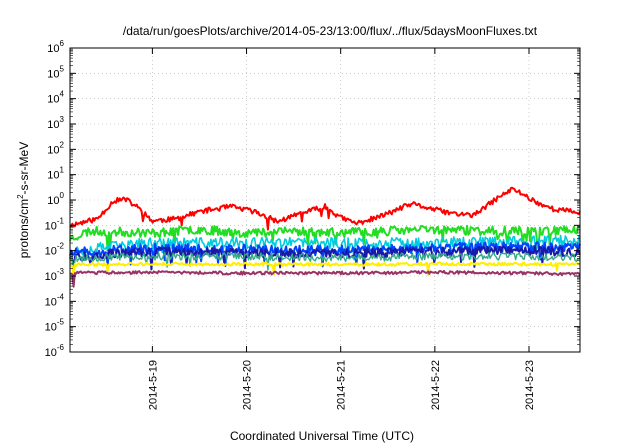 This screenshot has height=448, width=640. I want to click on y-tick-label: 10⁻³, so click(55, 275).